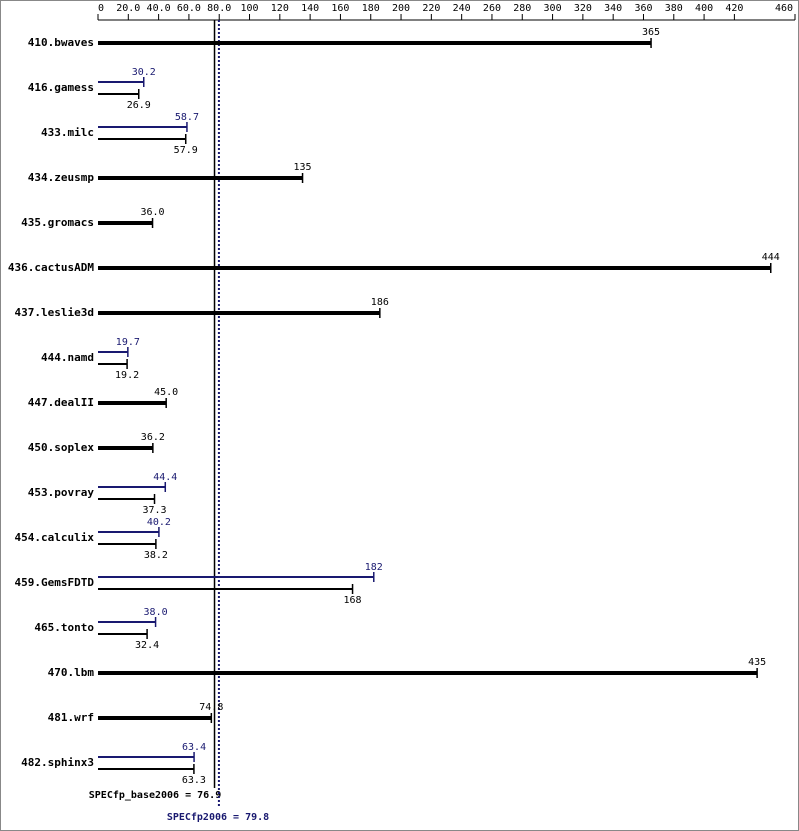 The height and width of the screenshot is (831, 799). I want to click on x-tick-label: 160, so click(340, 8).